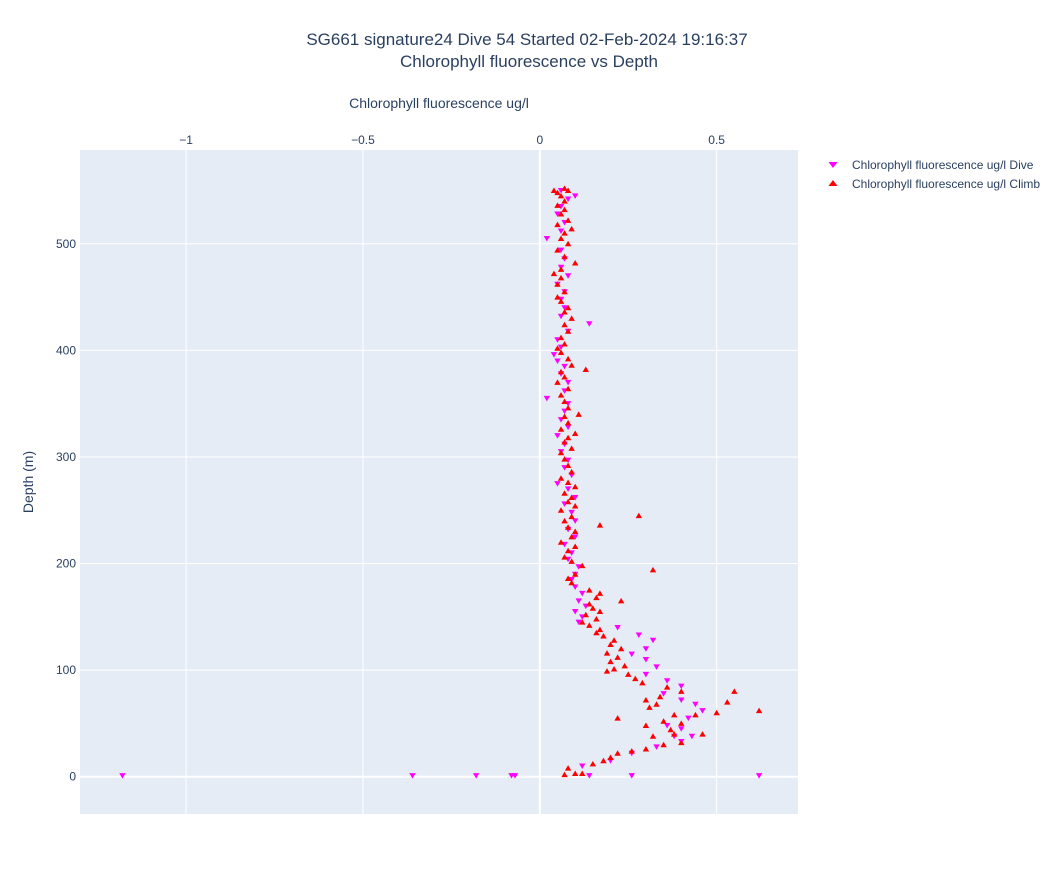  Describe the element at coordinates (934, 184) in the screenshot. I see `legend-item-climb: Chlorophyll fluorescence ug/l Climb` at that location.